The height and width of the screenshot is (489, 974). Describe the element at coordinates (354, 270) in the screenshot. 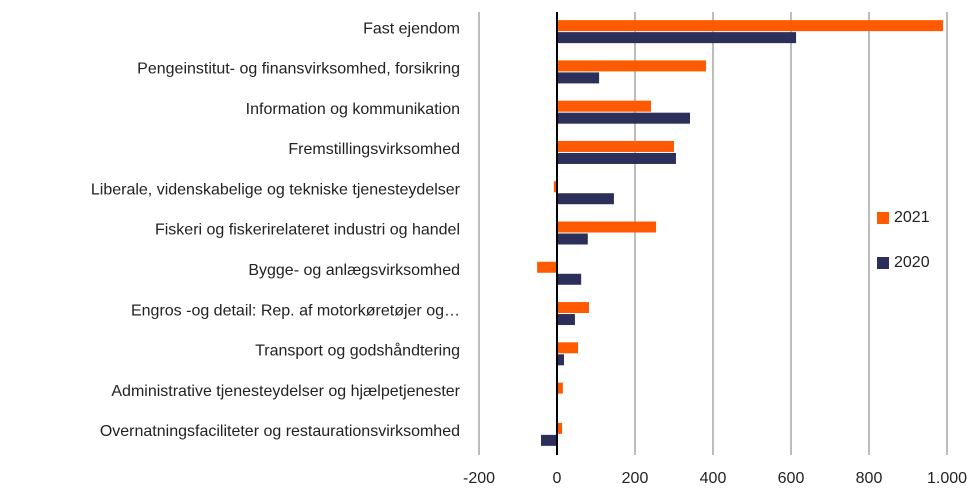

I see `y-tick-label: Bygge- og anlægsvirksomhed` at that location.